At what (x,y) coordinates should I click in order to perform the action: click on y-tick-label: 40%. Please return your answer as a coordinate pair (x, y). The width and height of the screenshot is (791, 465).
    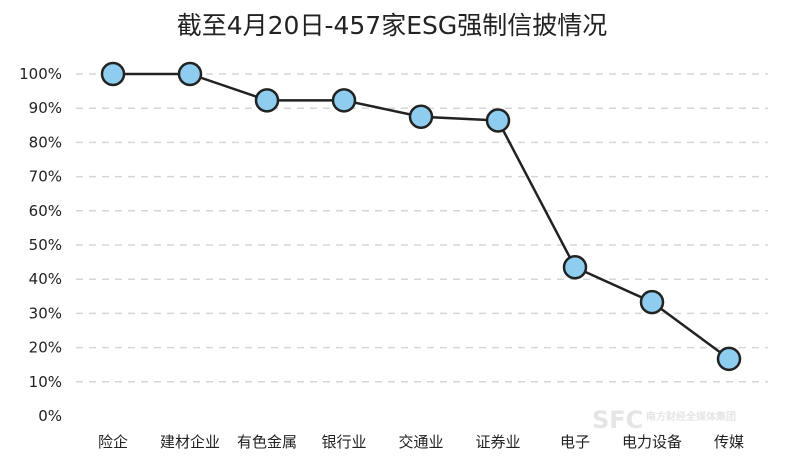
    Looking at the image, I should click on (45, 279).